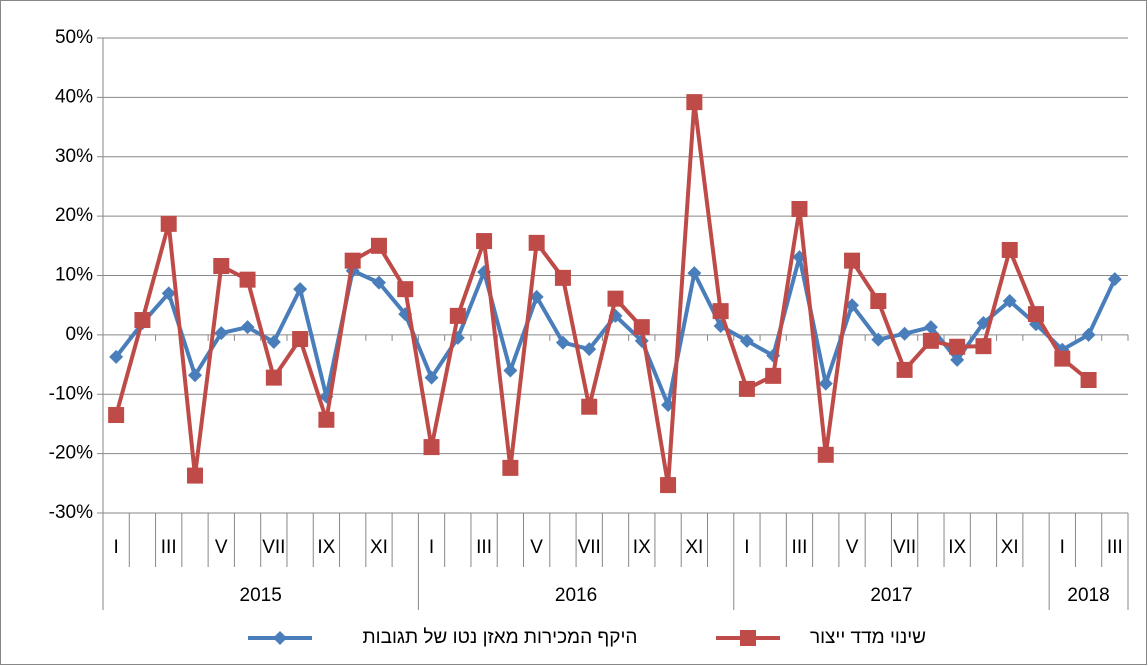 This screenshot has width=1148, height=666. Describe the element at coordinates (74, 37) in the screenshot. I see `y-tick-label: 50%` at that location.